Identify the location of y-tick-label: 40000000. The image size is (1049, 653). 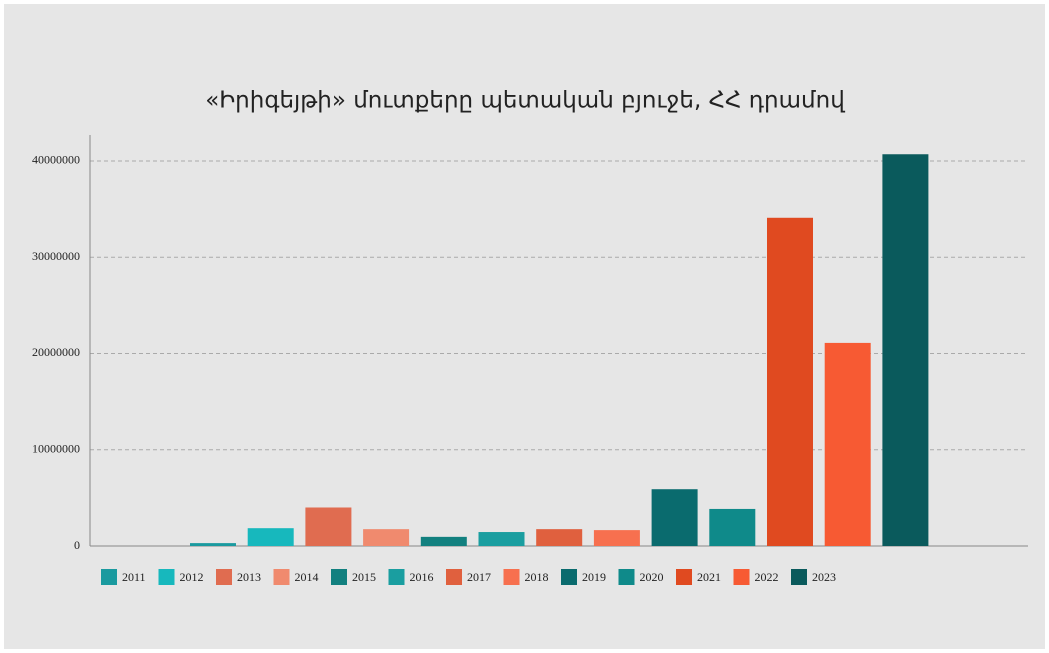
(56, 160).